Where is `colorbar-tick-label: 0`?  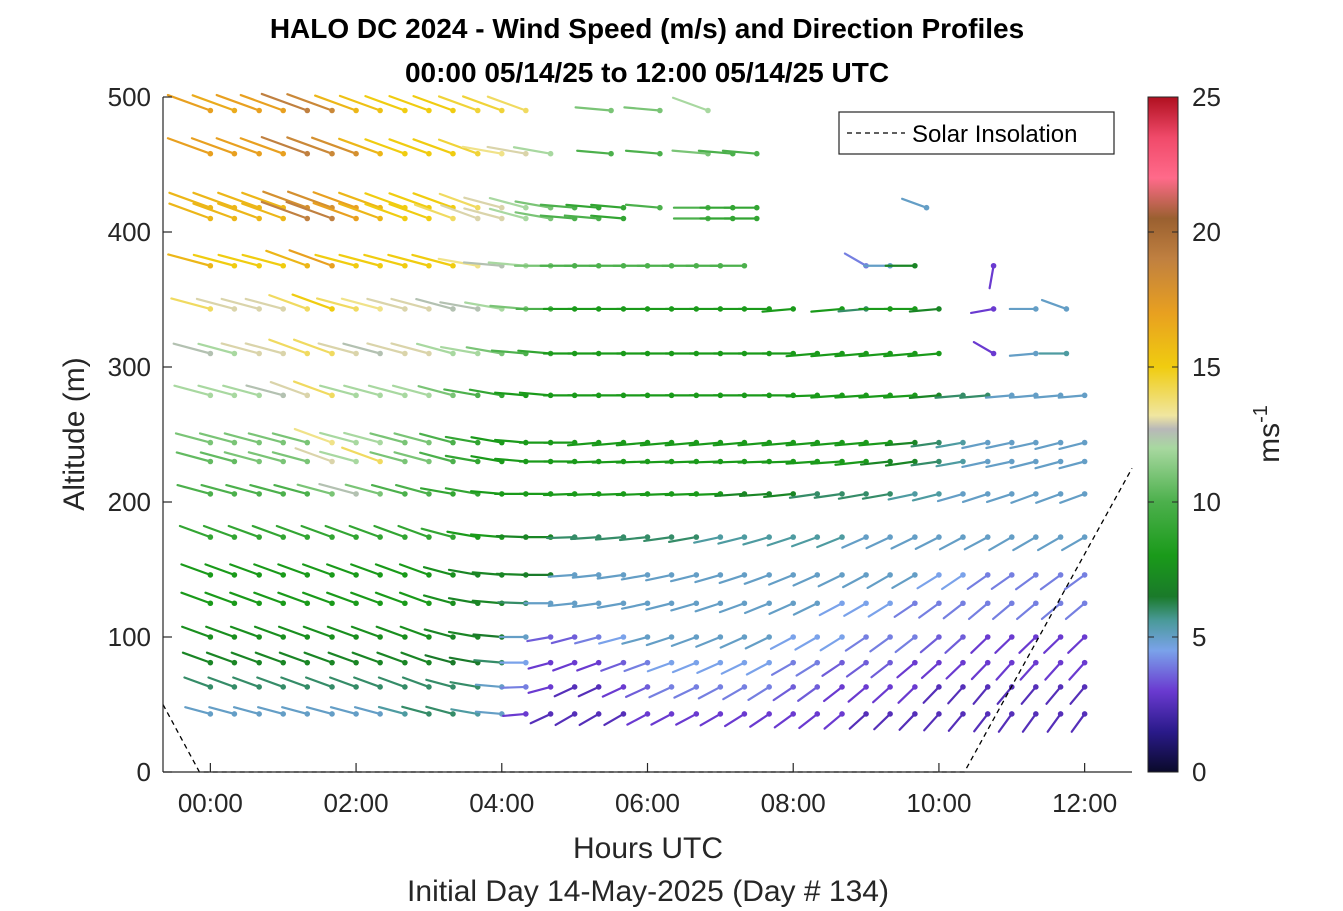
colorbar-tick-label: 0 is located at coordinates (1199, 772).